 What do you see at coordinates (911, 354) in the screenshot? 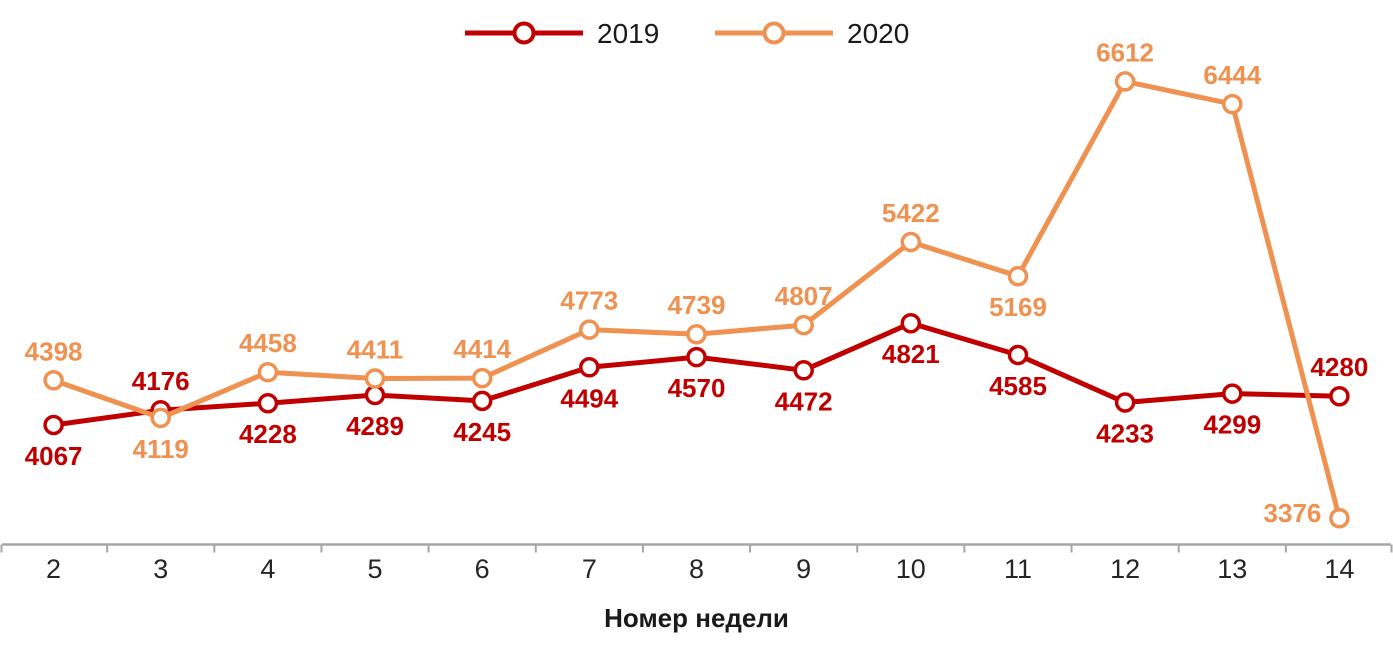
I see `data-label: 4821` at bounding box center [911, 354].